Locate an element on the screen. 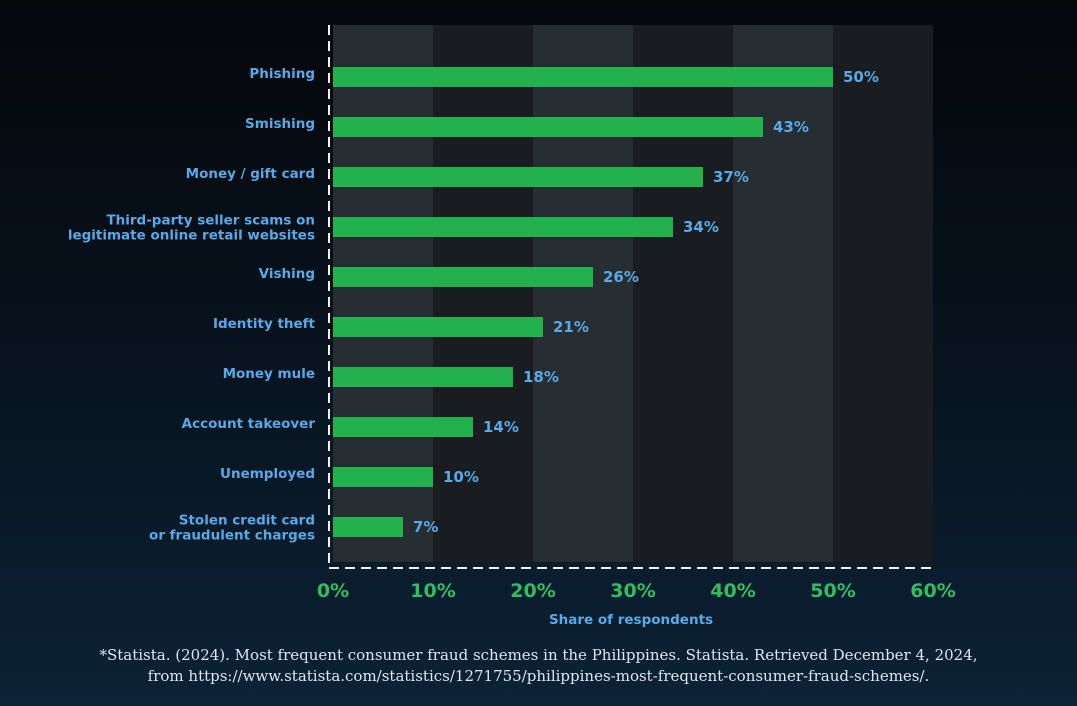 This screenshot has height=706, width=1077. value-label: 26% is located at coordinates (621, 277).